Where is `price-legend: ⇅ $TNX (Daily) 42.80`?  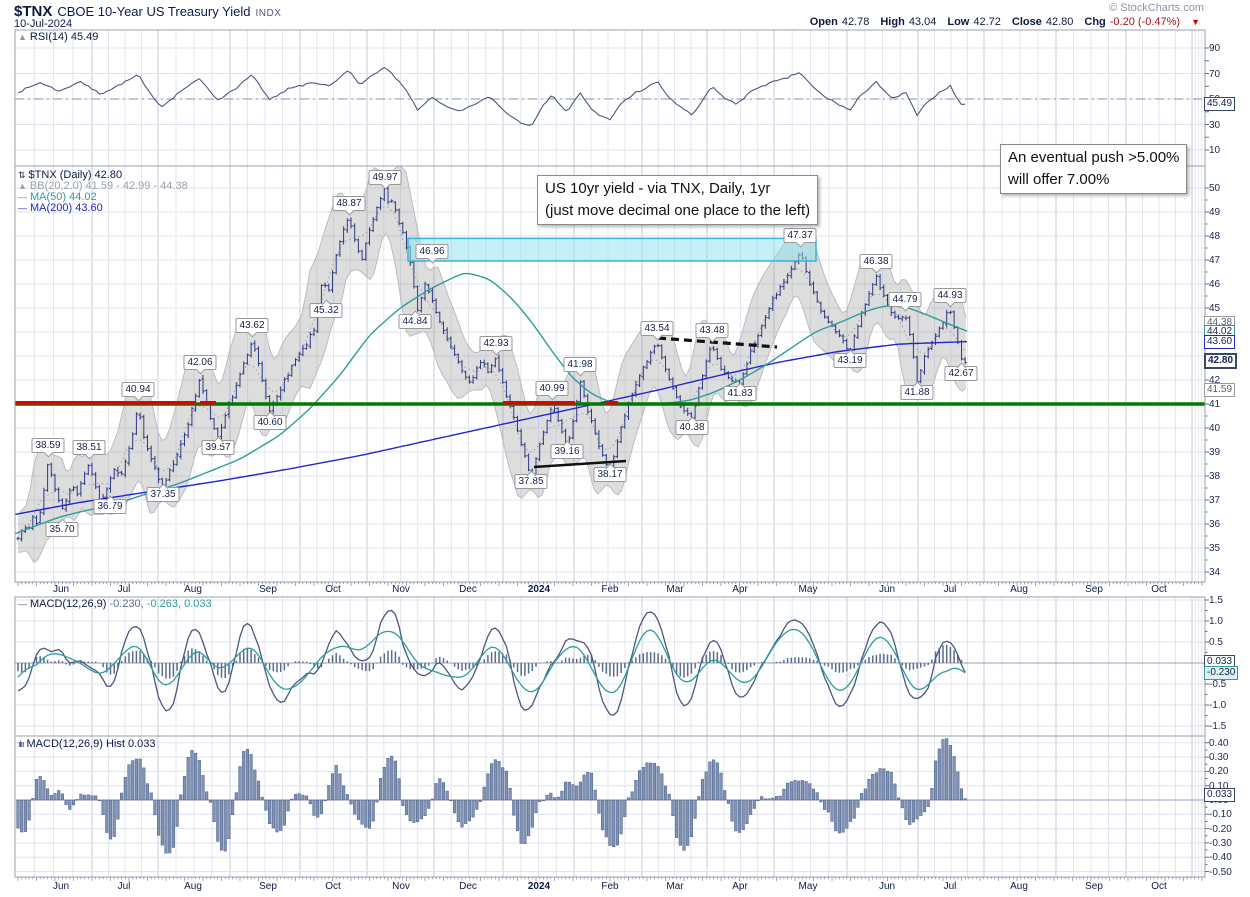
price-legend: ⇅ $TNX (Daily) 42.80 is located at coordinates (70, 175).